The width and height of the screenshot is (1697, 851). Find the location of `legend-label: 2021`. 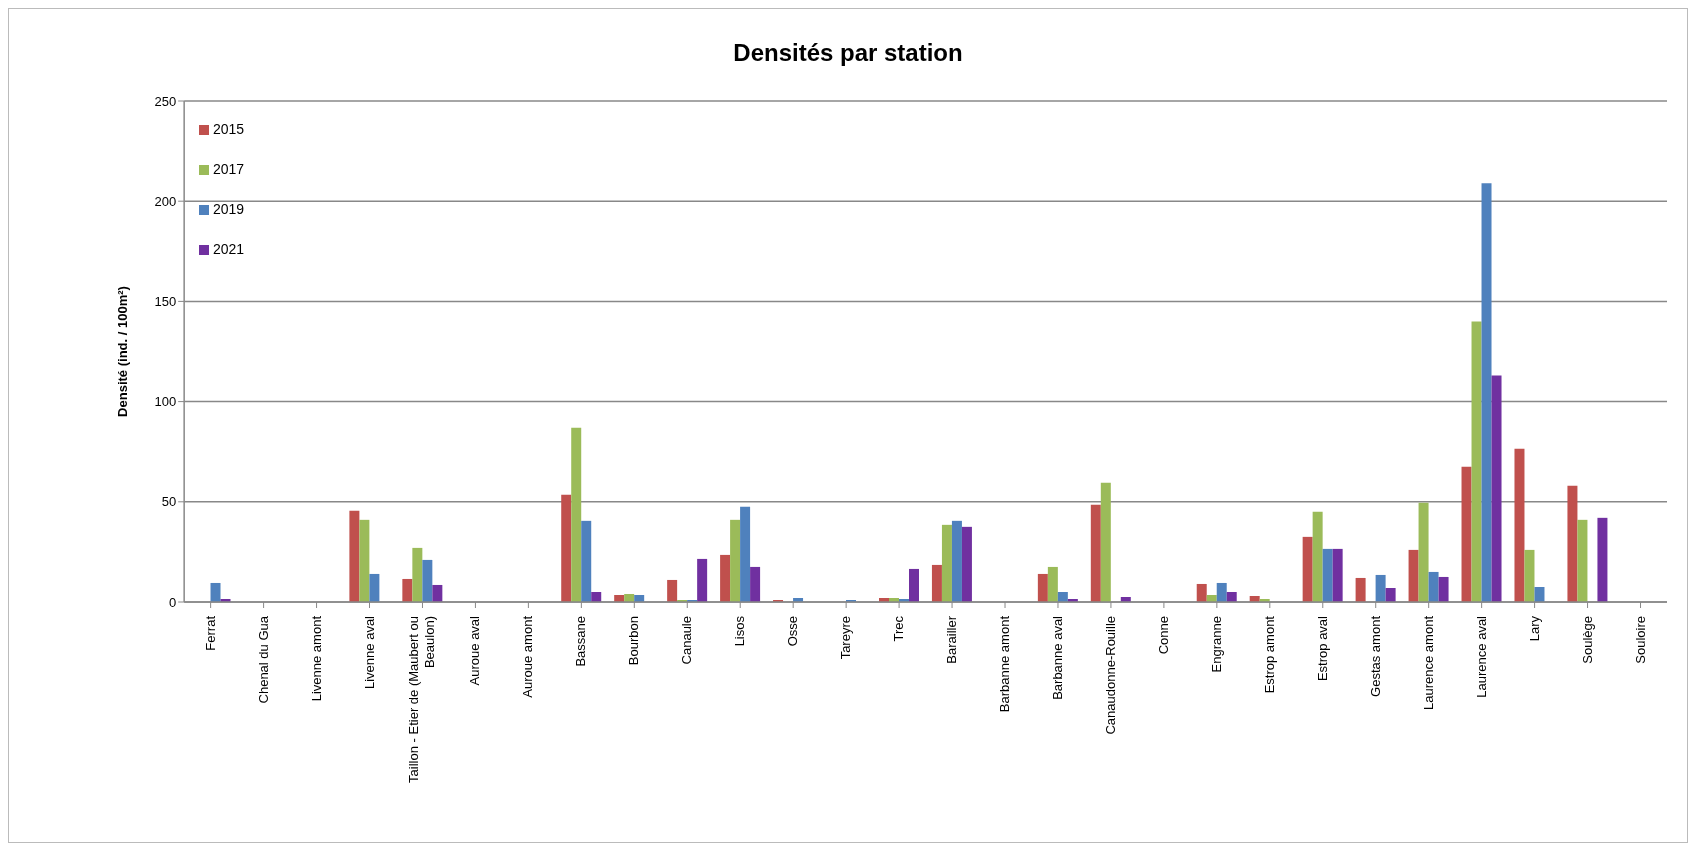

legend-label: 2021 is located at coordinates (229, 249).